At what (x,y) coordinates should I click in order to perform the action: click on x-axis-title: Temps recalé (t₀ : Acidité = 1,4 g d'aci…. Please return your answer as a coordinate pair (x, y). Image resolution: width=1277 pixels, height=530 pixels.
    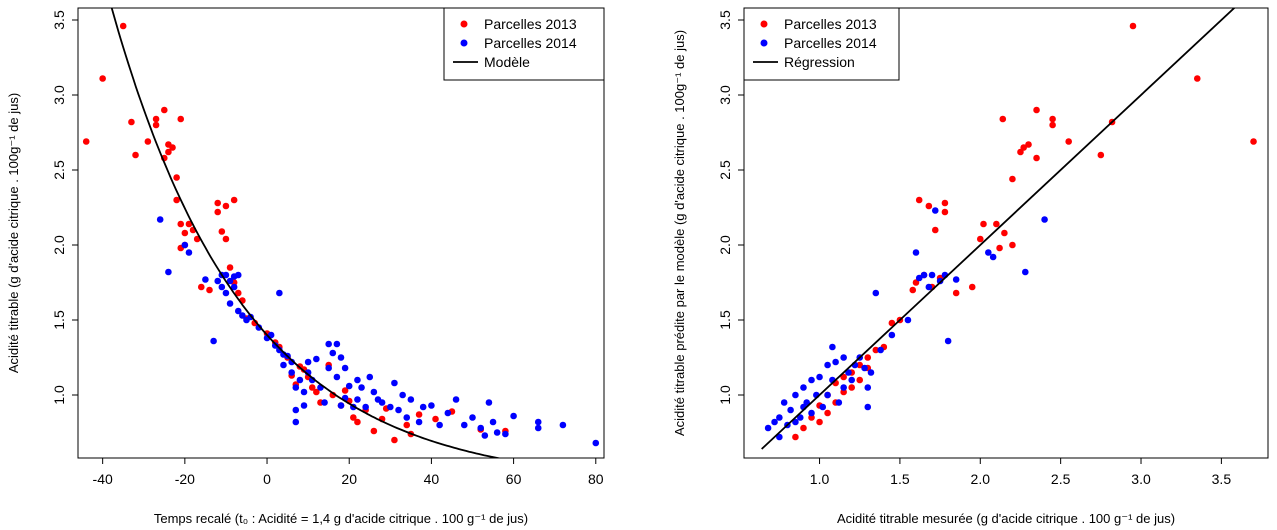
    Looking at the image, I should click on (341, 518).